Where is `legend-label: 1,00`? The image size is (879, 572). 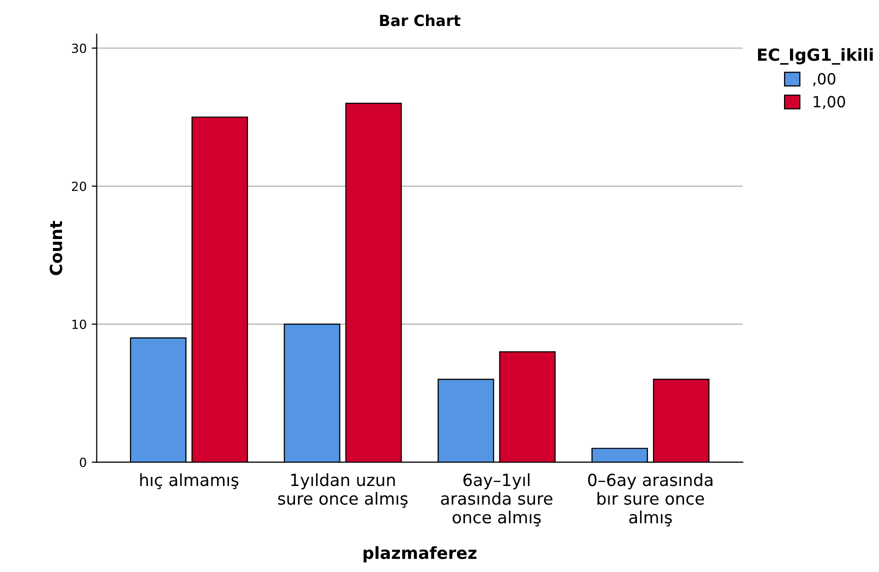 legend-label: 1,00 is located at coordinates (830, 103).